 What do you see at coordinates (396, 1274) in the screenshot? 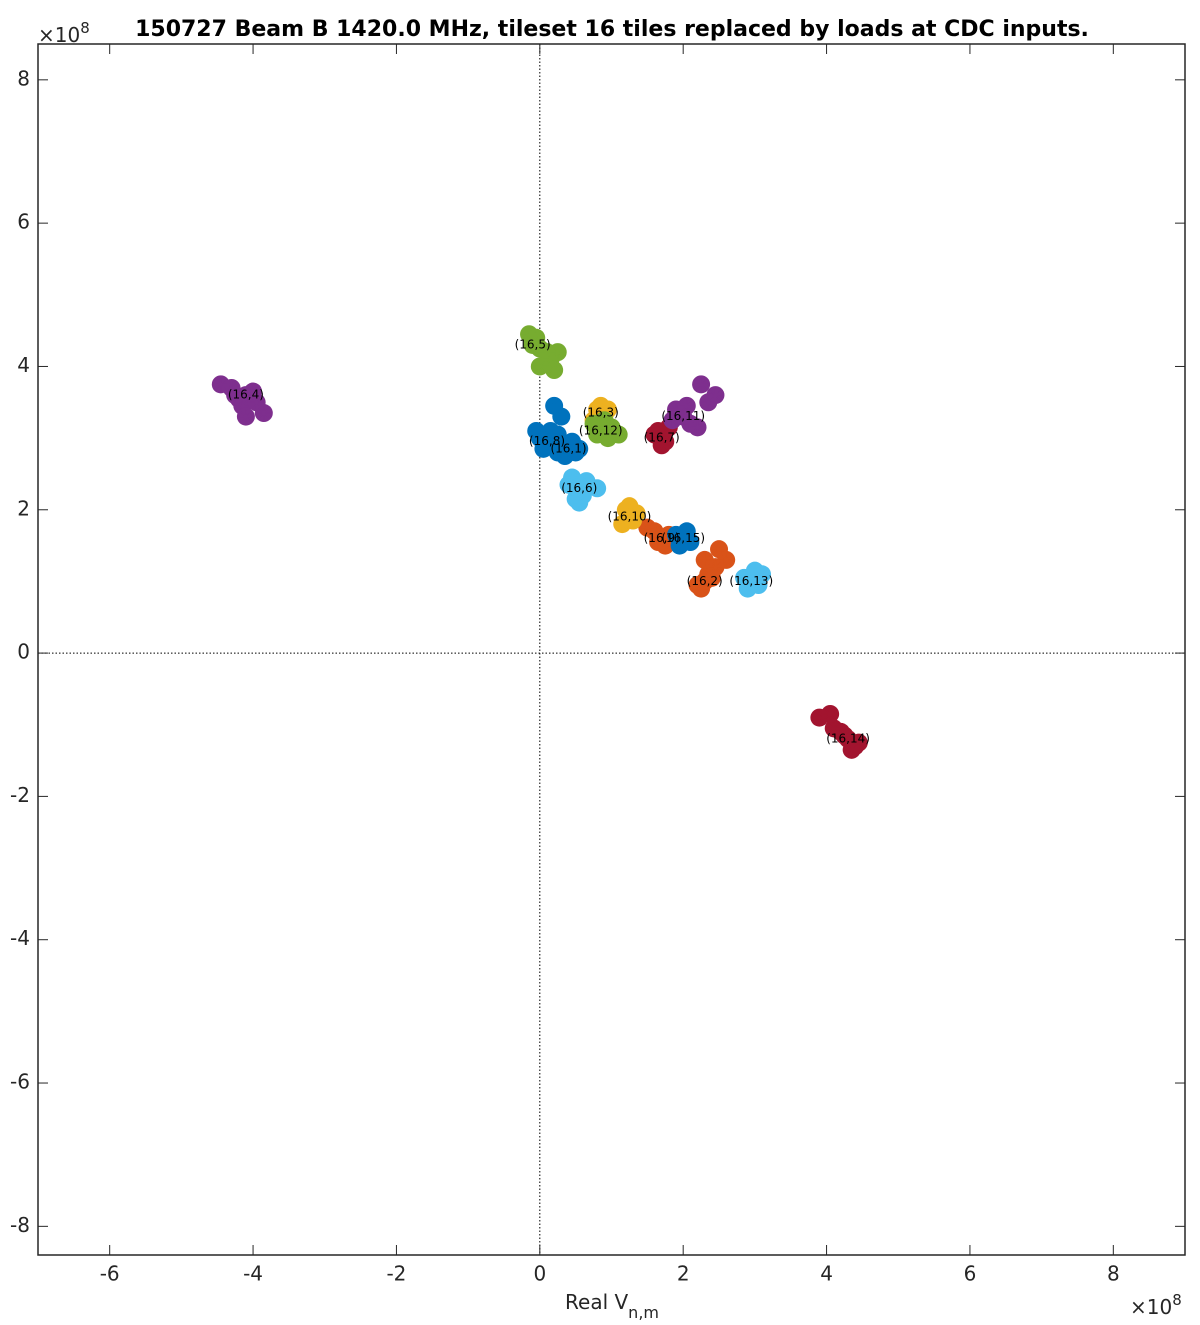
I see `x-tick-label: -2` at bounding box center [396, 1274].